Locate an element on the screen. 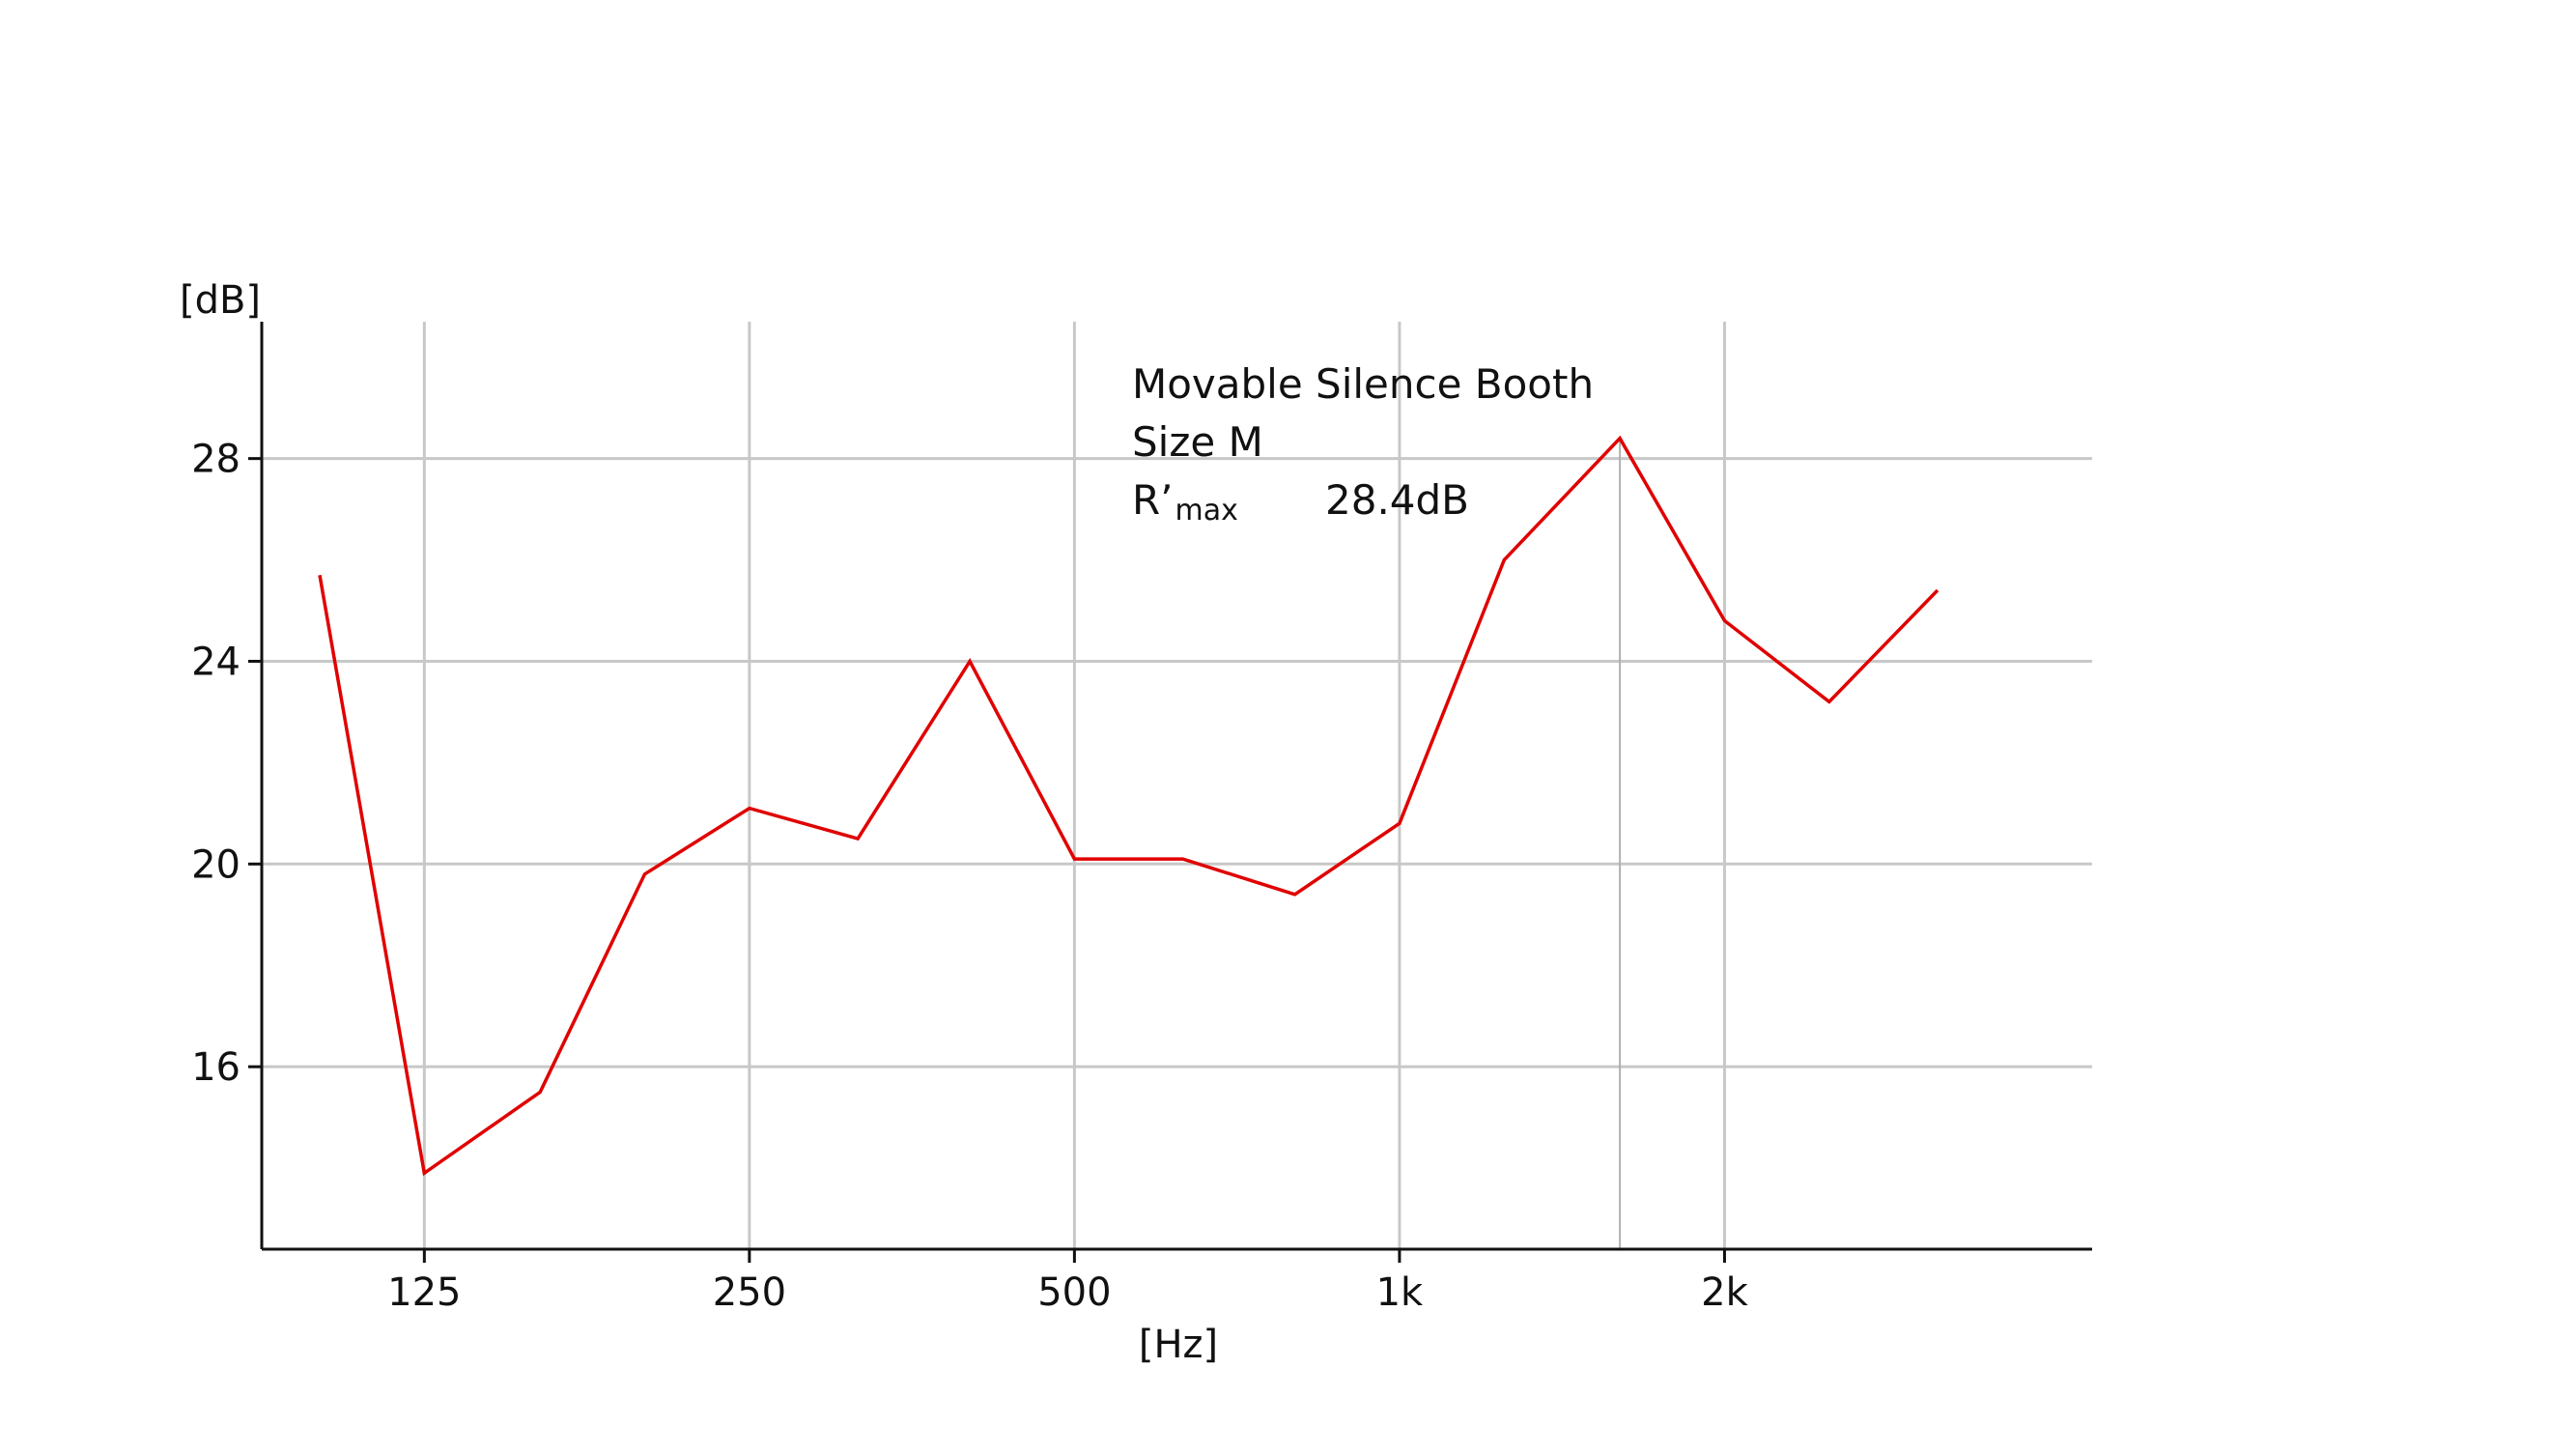 This screenshot has width=2576, height=1454. x-tick-label-2k: 2k is located at coordinates (1724, 1292).